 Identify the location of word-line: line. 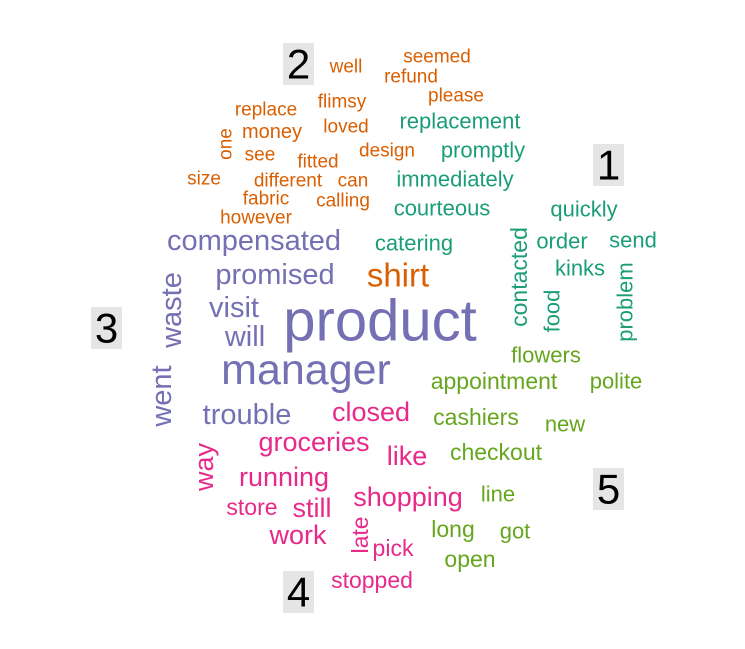
(498, 494).